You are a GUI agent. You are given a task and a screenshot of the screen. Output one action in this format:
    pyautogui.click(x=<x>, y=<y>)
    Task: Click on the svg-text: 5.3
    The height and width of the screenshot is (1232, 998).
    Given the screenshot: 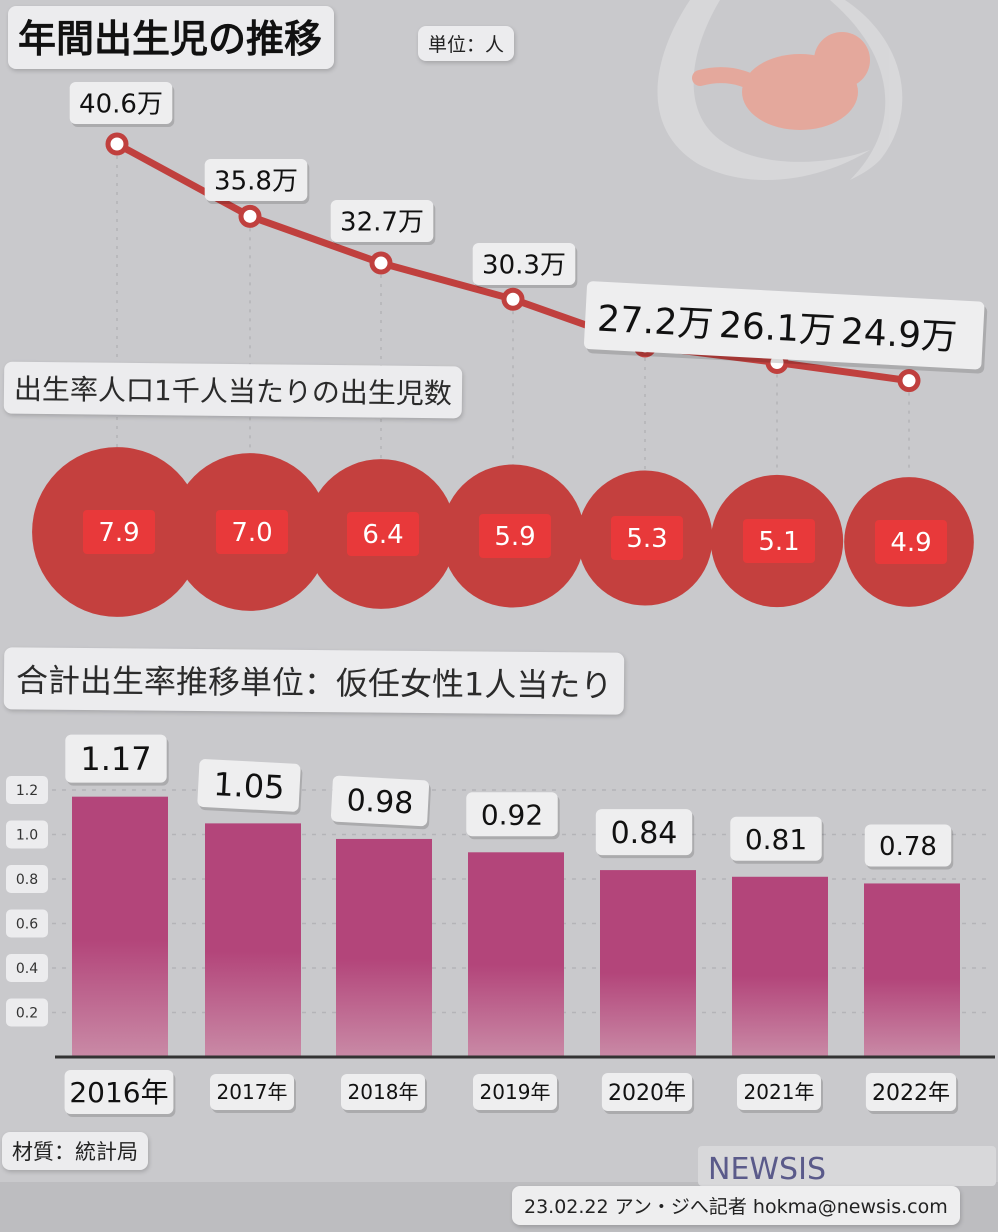 What is the action you would take?
    pyautogui.click(x=646, y=539)
    